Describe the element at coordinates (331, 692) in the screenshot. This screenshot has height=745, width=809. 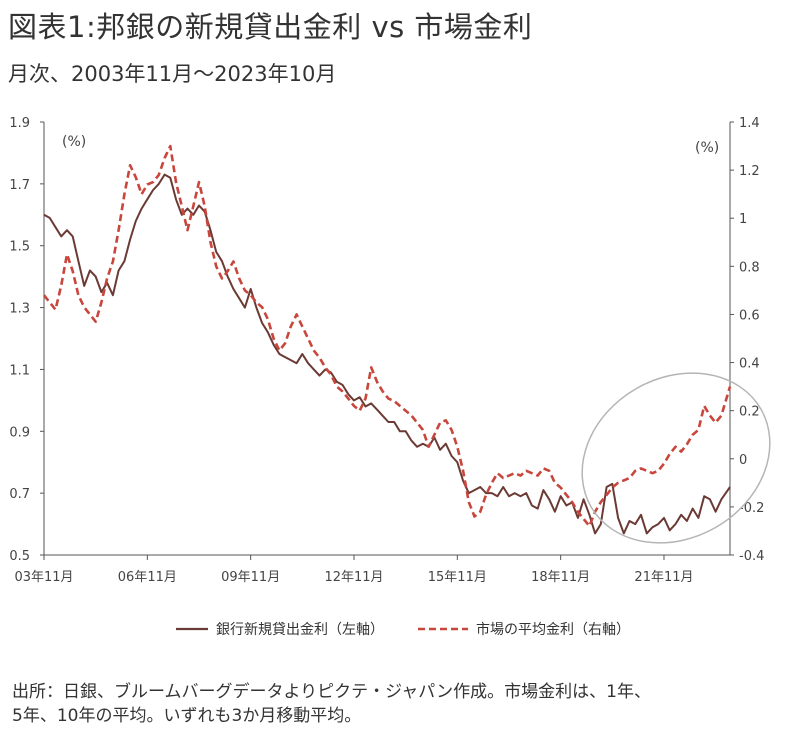
I see `source-line-1: 出所：日銀、ブルームバーグデータよりピクテ・ジャパン作成。市場金利は、1年、` at that location.